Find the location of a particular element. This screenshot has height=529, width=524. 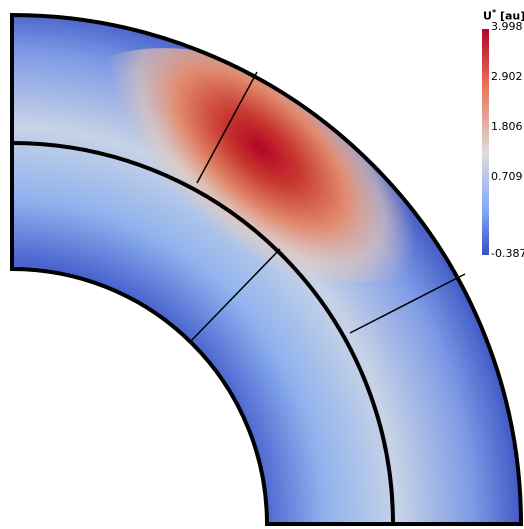

colorbar-title: U* [au] is located at coordinates (503, 15).